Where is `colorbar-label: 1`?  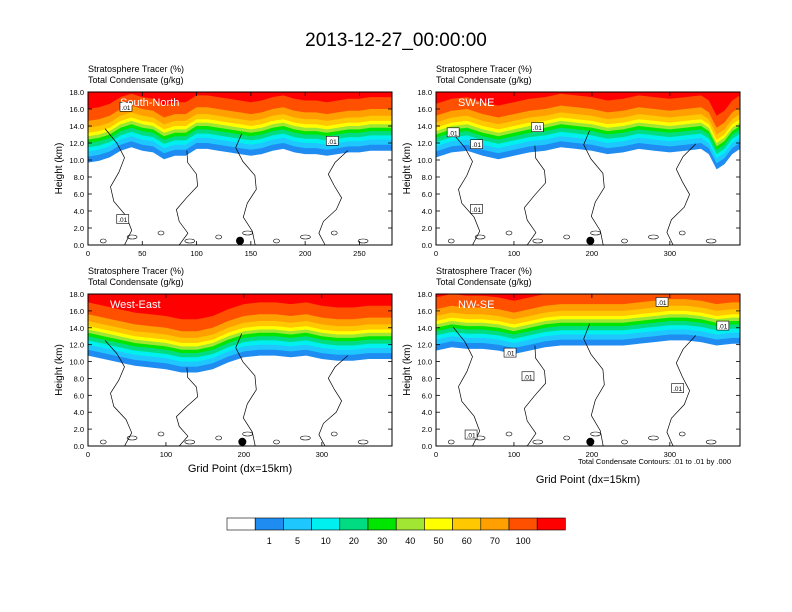
colorbar-label: 1 is located at coordinates (269, 541).